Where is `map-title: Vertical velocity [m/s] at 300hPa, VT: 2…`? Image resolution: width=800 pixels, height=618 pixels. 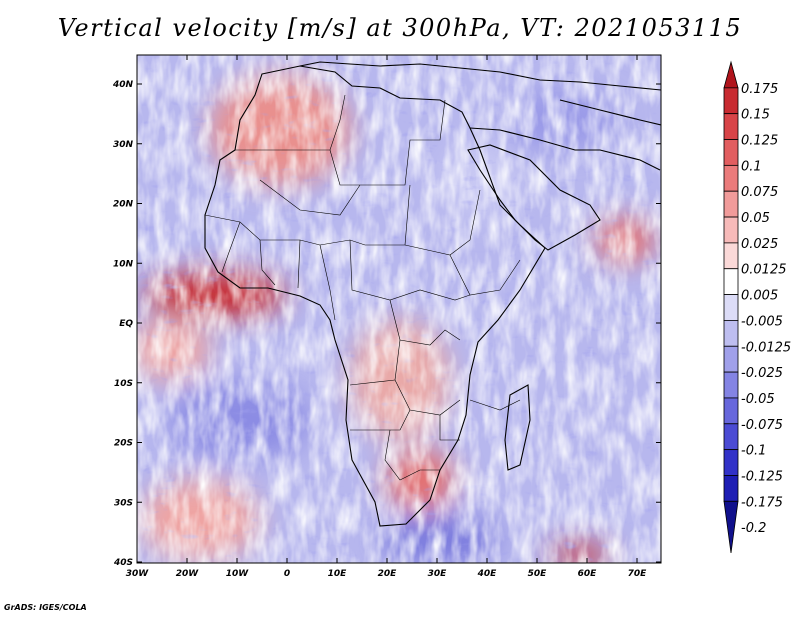
map-title: Vertical velocity [m/s] at 300hPa, VT: 2… is located at coordinates (400, 28).